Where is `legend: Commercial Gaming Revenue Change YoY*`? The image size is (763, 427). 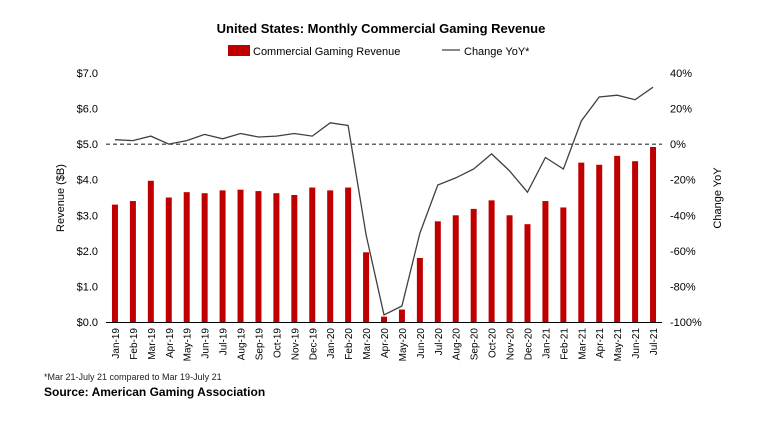 legend: Commercial Gaming Revenue Change YoY* is located at coordinates (379, 51).